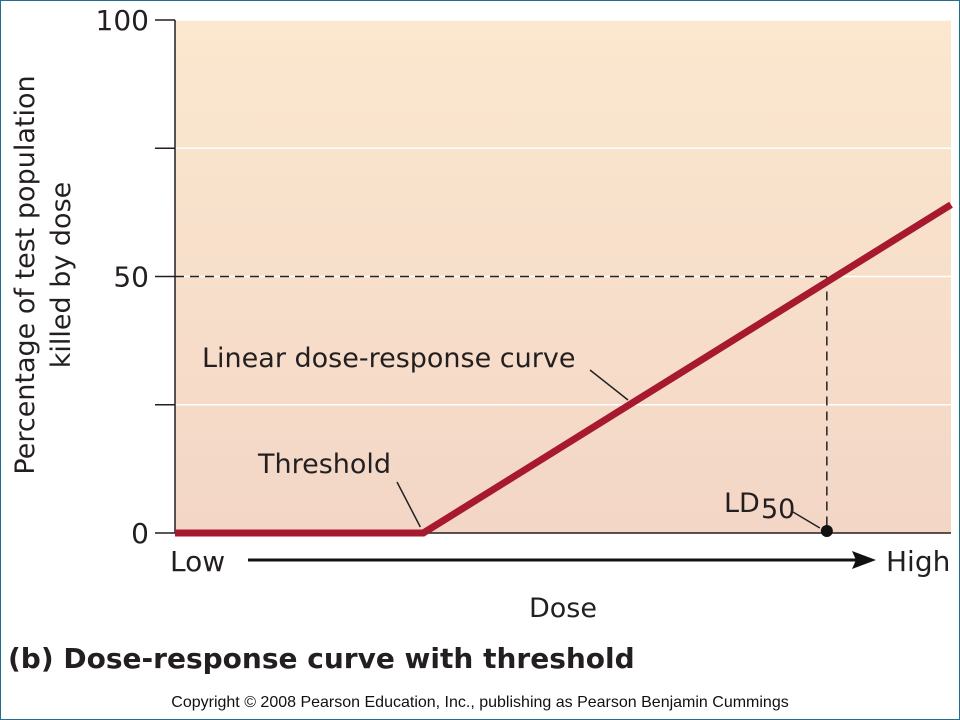  What do you see at coordinates (408, 504) in the screenshot?
I see `threshold-label-leader` at bounding box center [408, 504].